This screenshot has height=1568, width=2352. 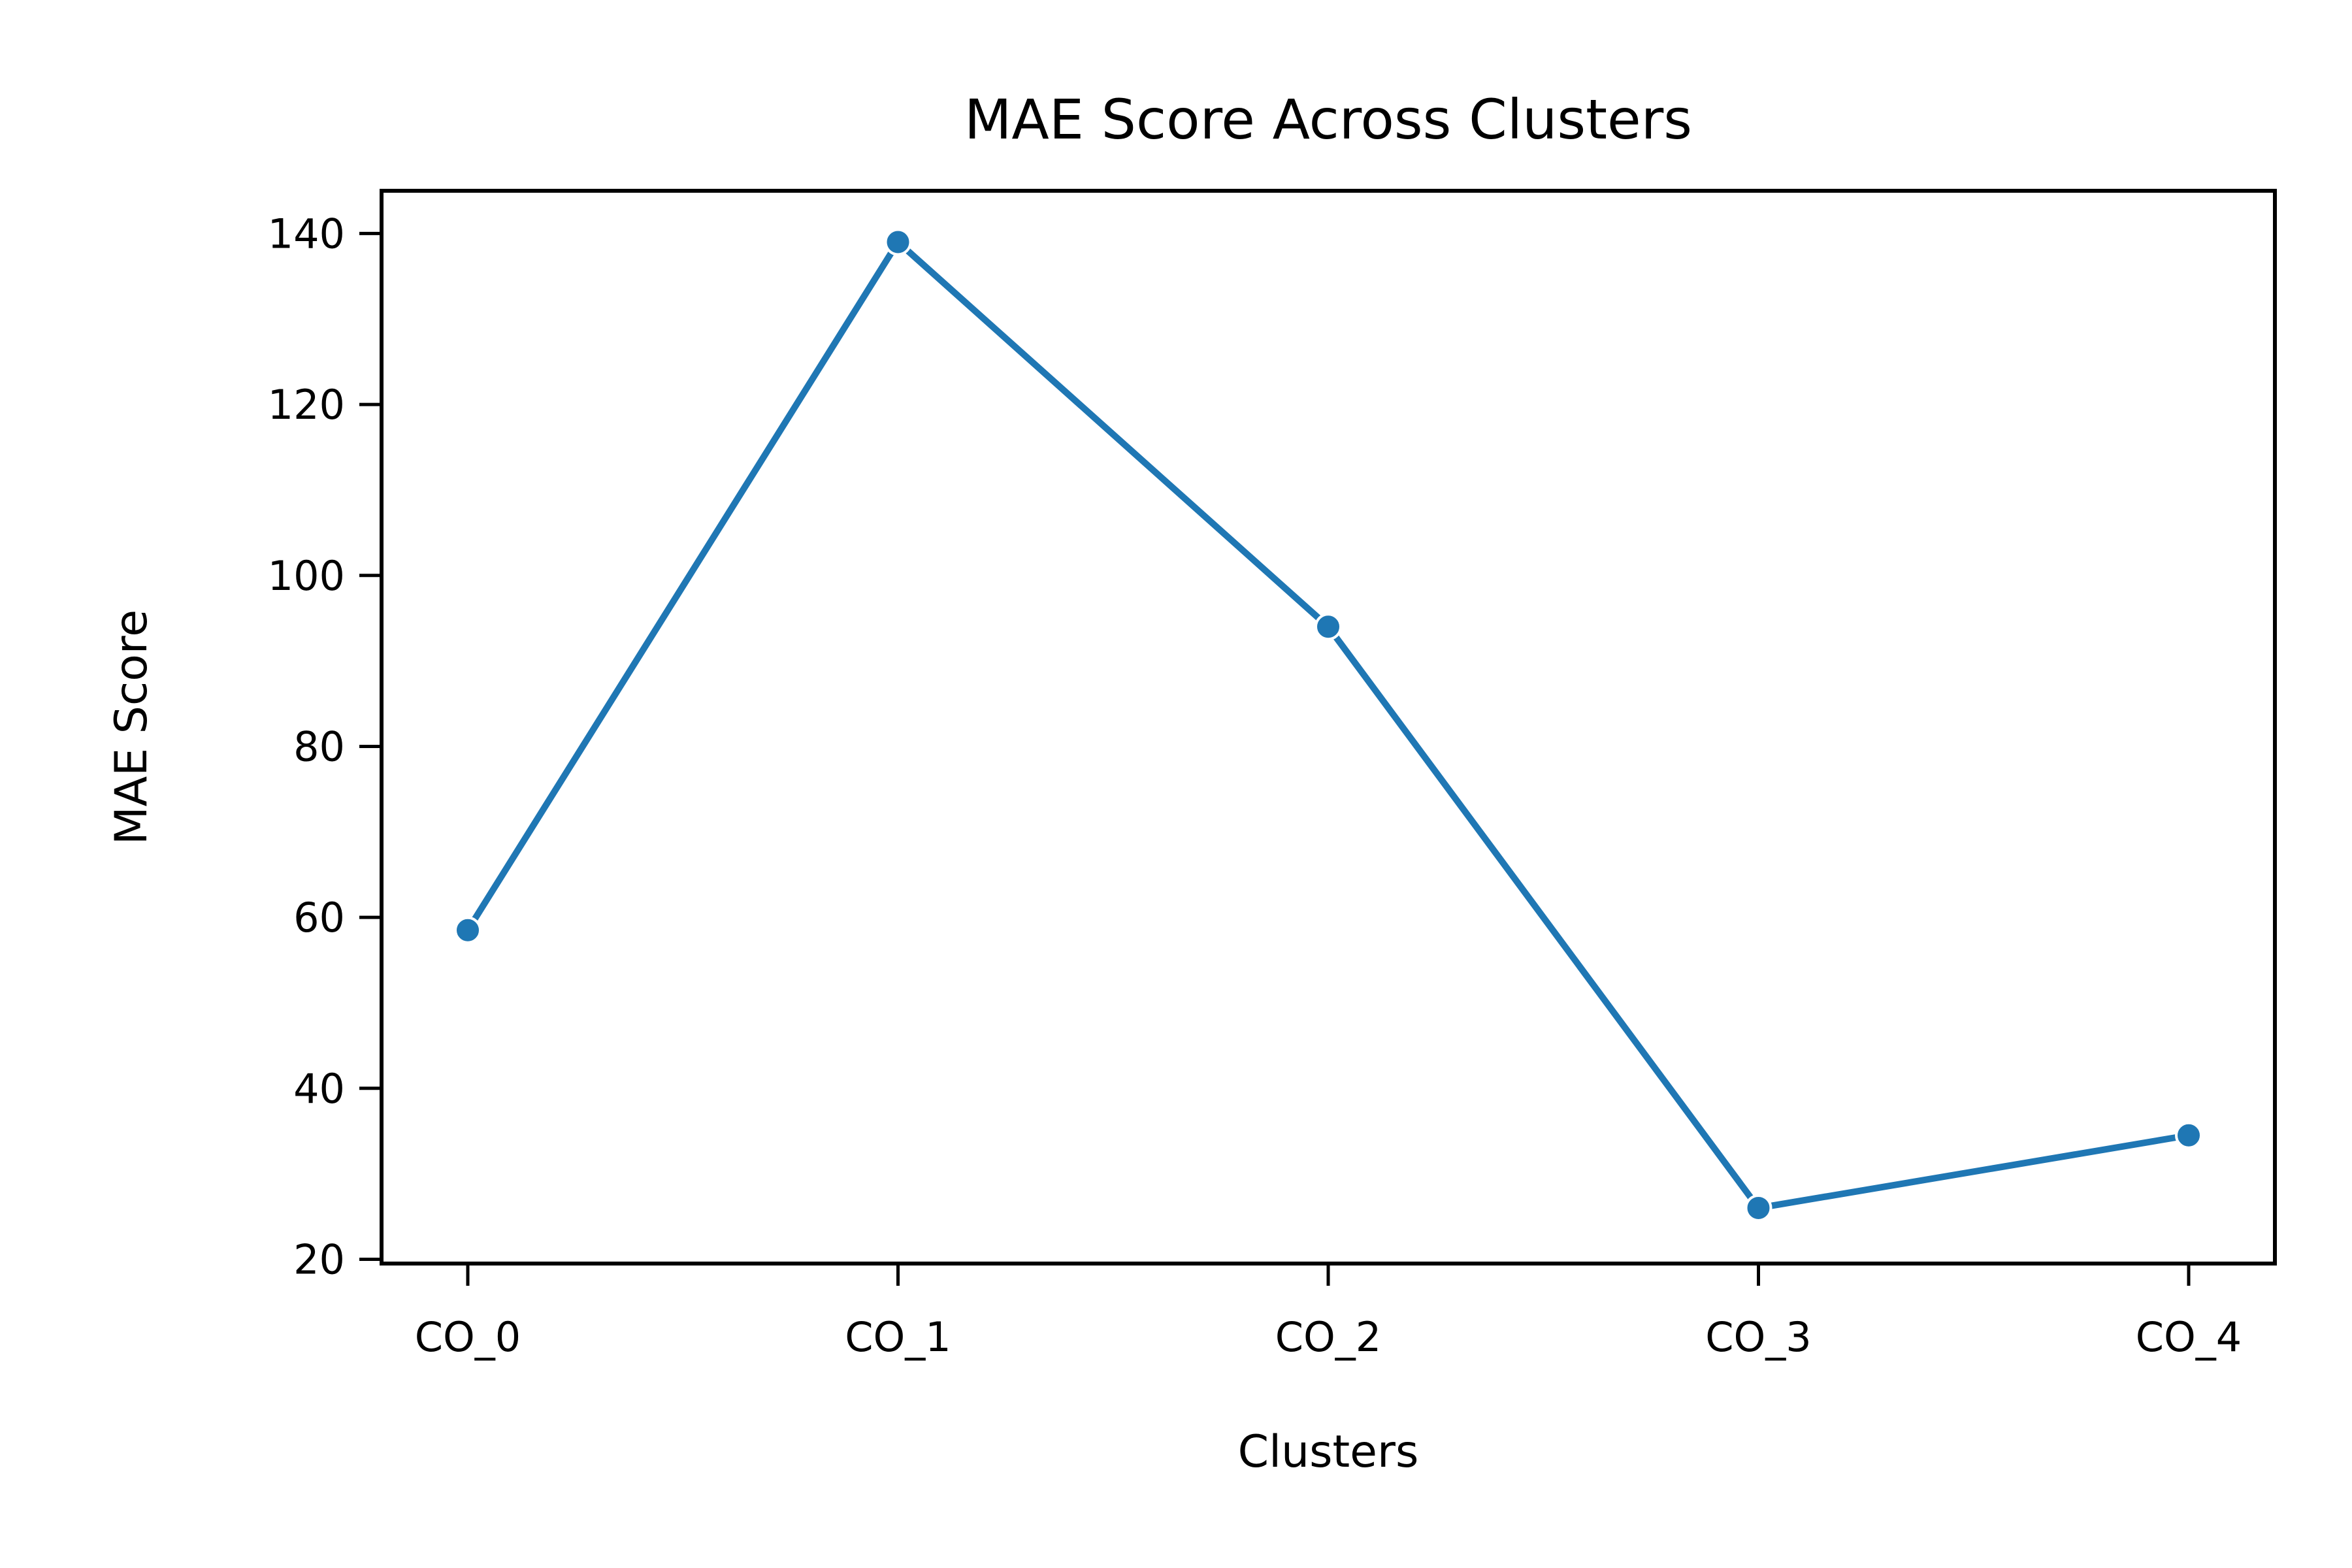 What do you see at coordinates (1758, 1337) in the screenshot?
I see `x-tick-label-3: CO_3` at bounding box center [1758, 1337].